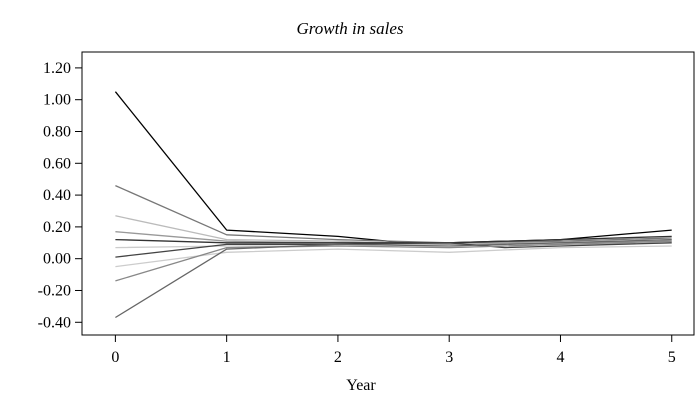 The width and height of the screenshot is (696, 396). What do you see at coordinates (393, 350) in the screenshot?
I see `x-axis: 0 1 2 3 4 5` at bounding box center [393, 350].